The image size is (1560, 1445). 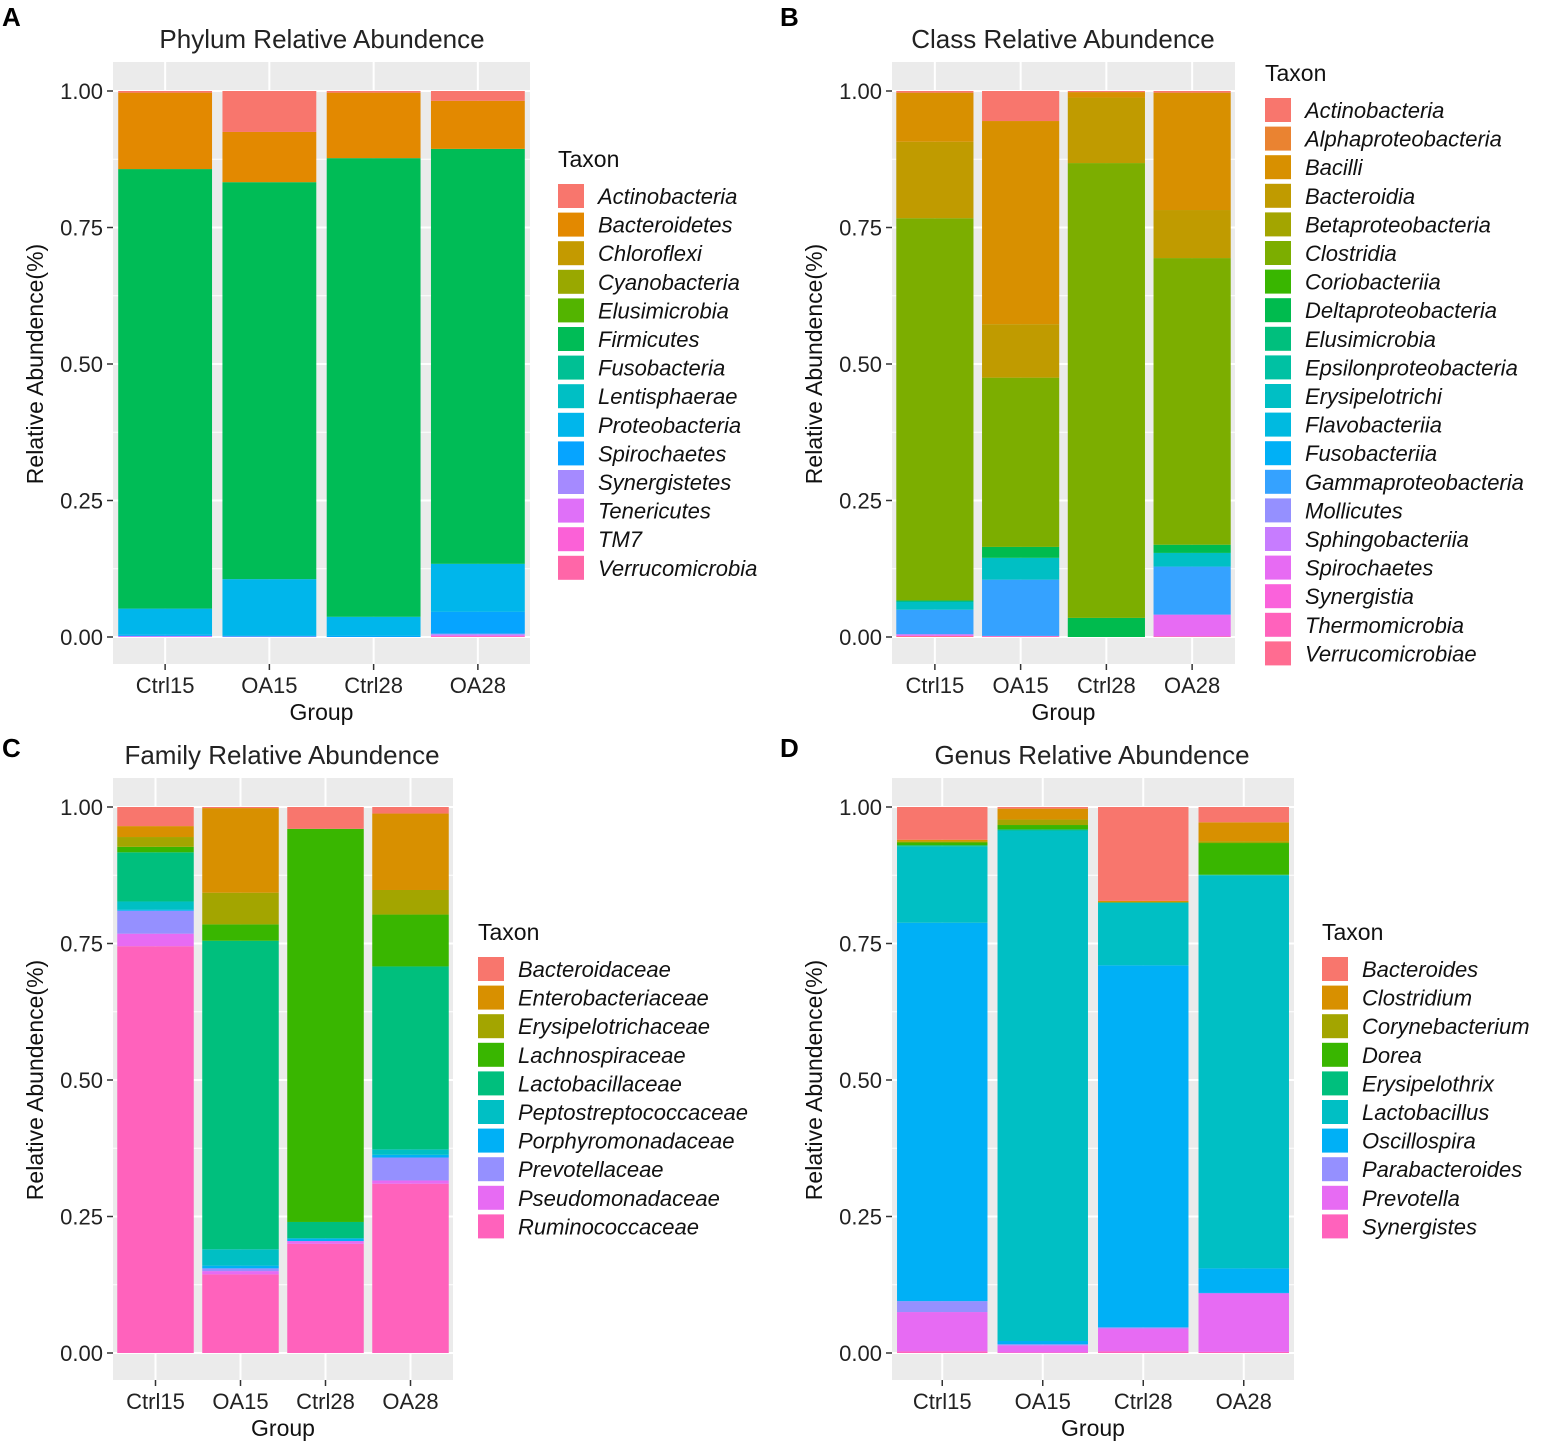 What do you see at coordinates (1419, 1141) in the screenshot?
I see `legend-label: Oscillospira` at bounding box center [1419, 1141].